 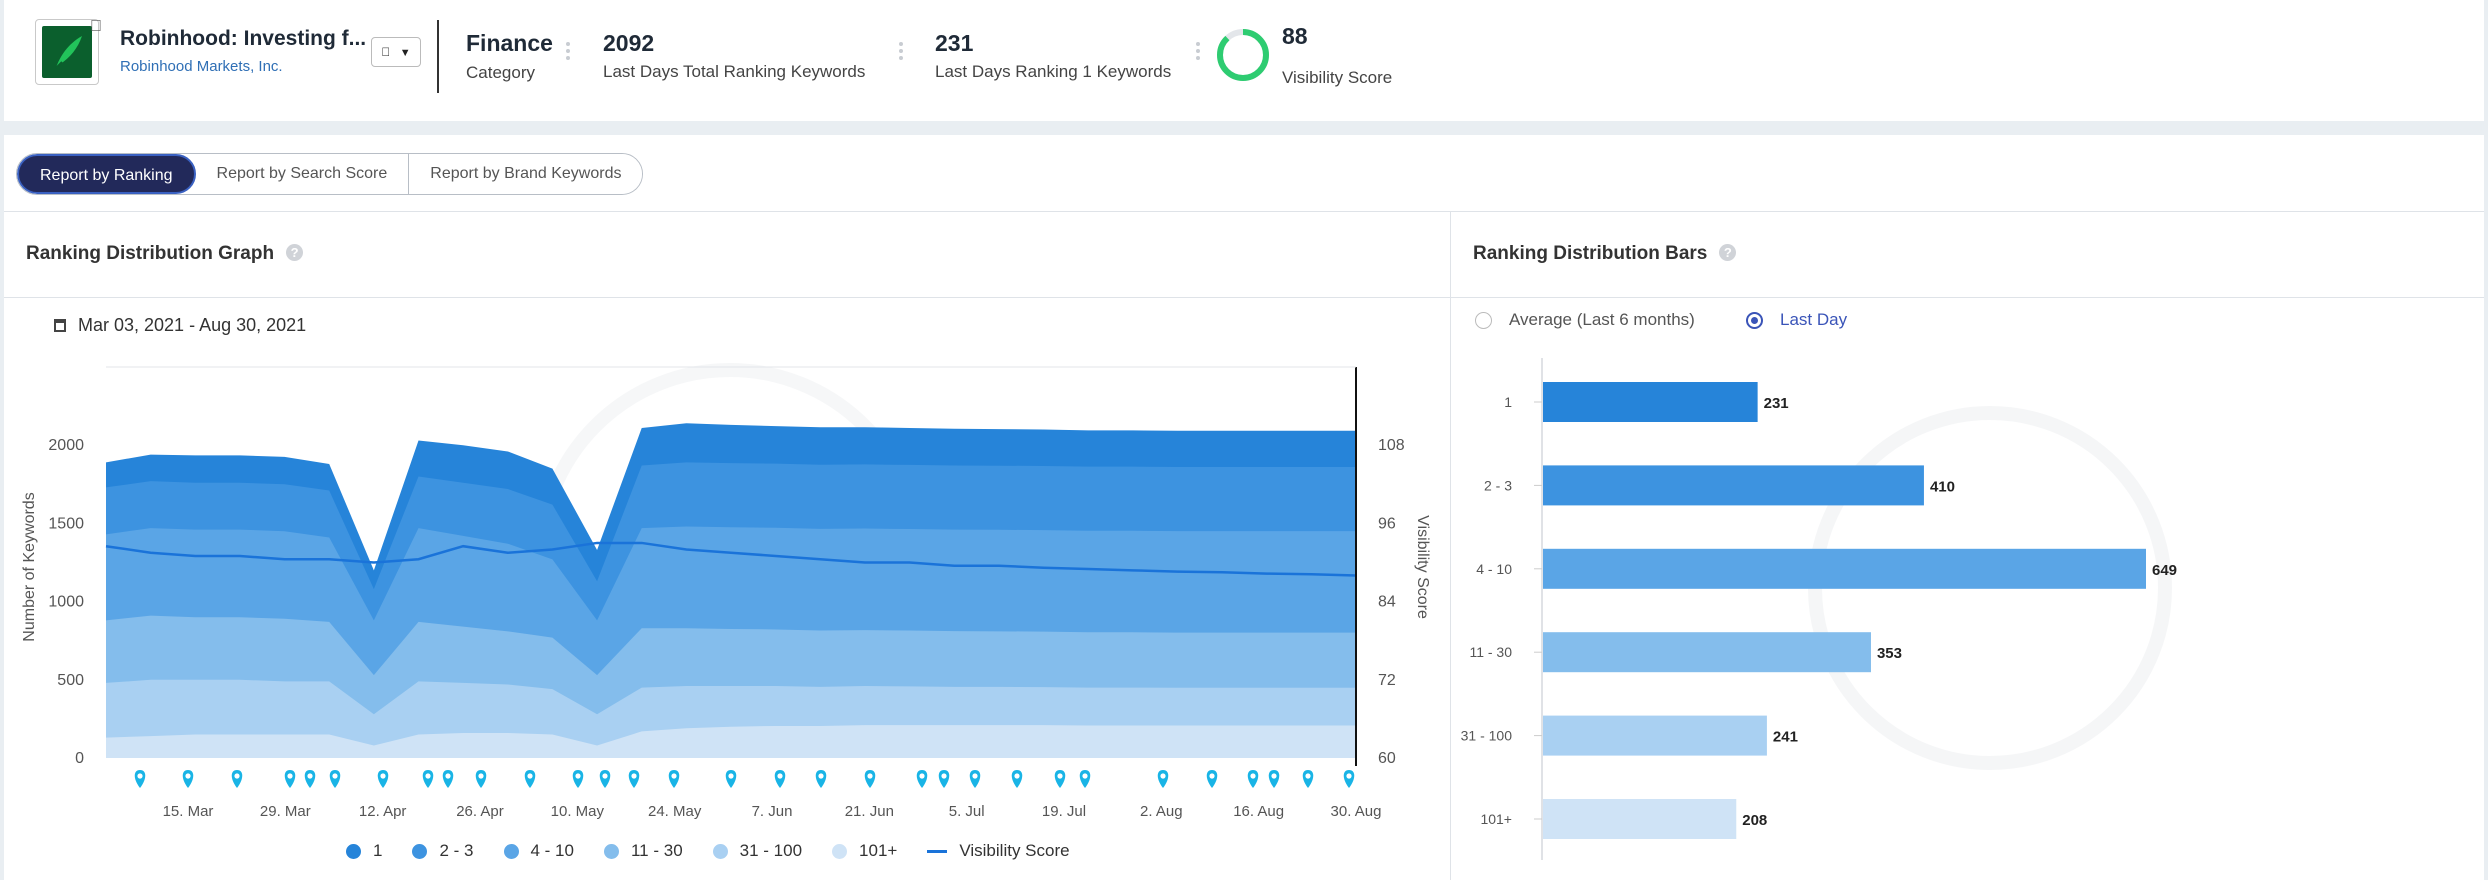 I want to click on x-tick-label: 5. Jul, so click(x=967, y=811).